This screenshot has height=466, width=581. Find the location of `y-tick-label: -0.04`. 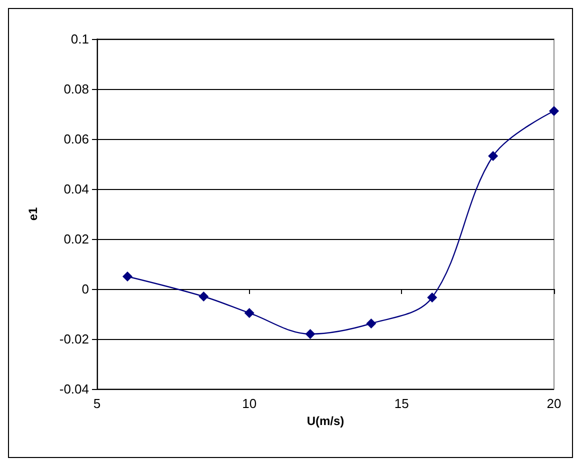

y-tick-label: -0.04 is located at coordinates (74, 389).